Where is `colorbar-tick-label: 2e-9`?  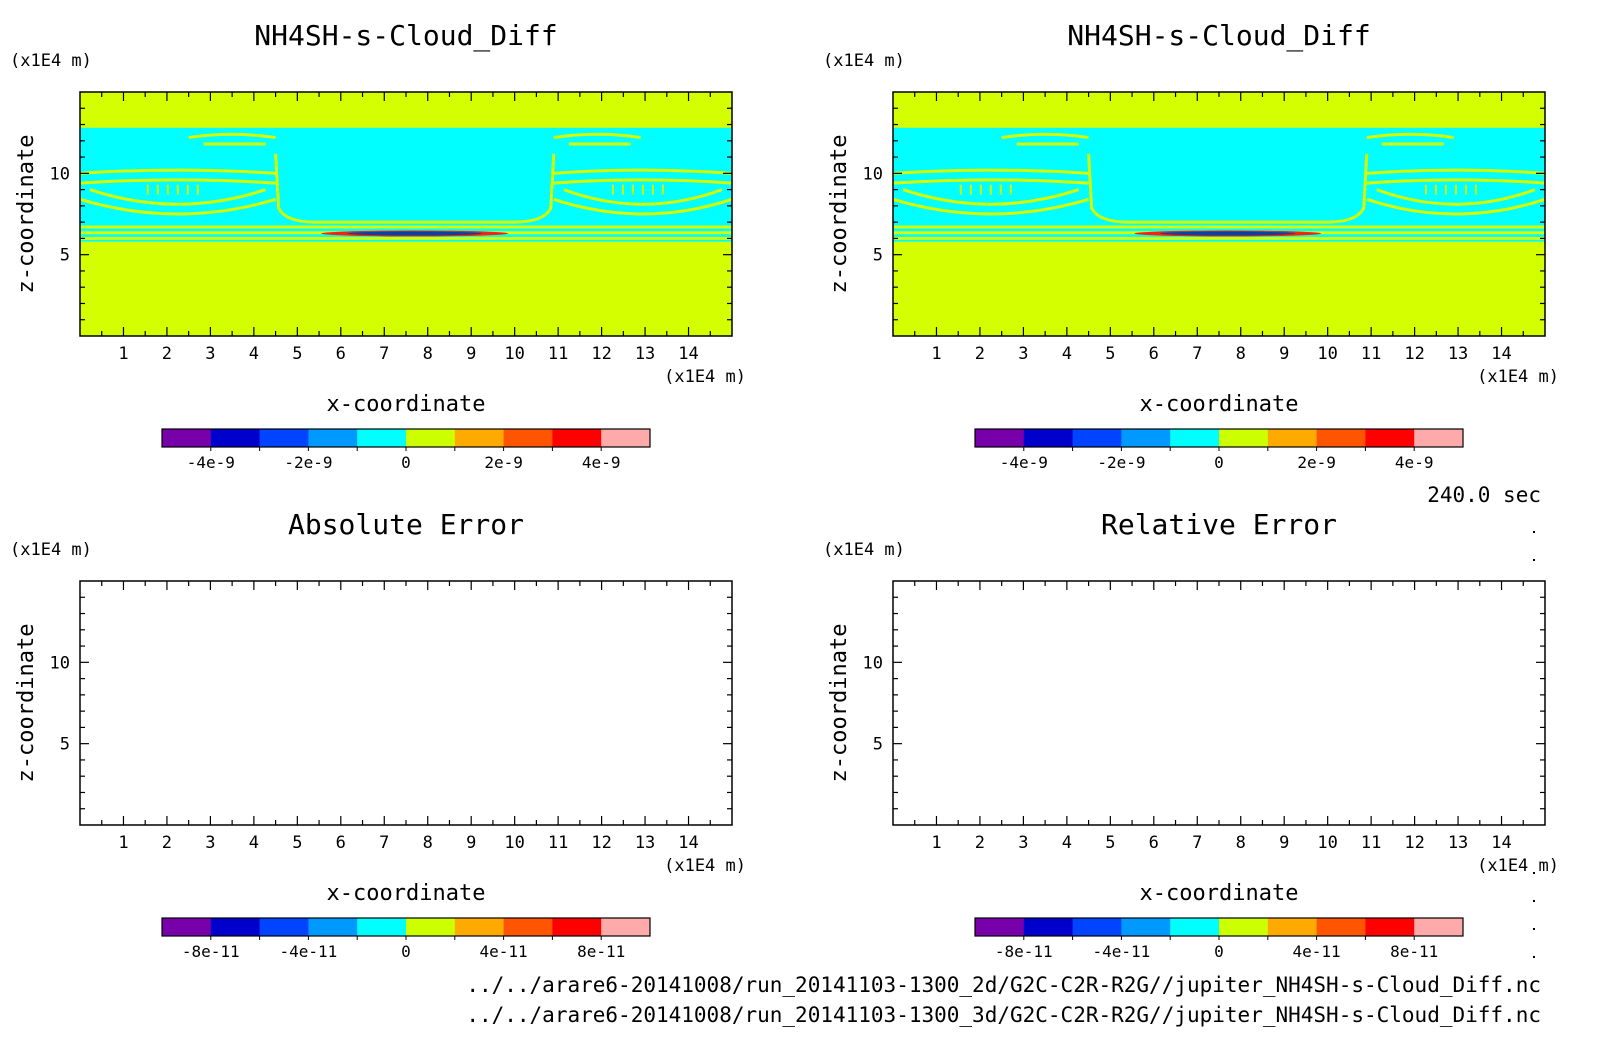
colorbar-tick-label: 2e-9 is located at coordinates (1316, 462).